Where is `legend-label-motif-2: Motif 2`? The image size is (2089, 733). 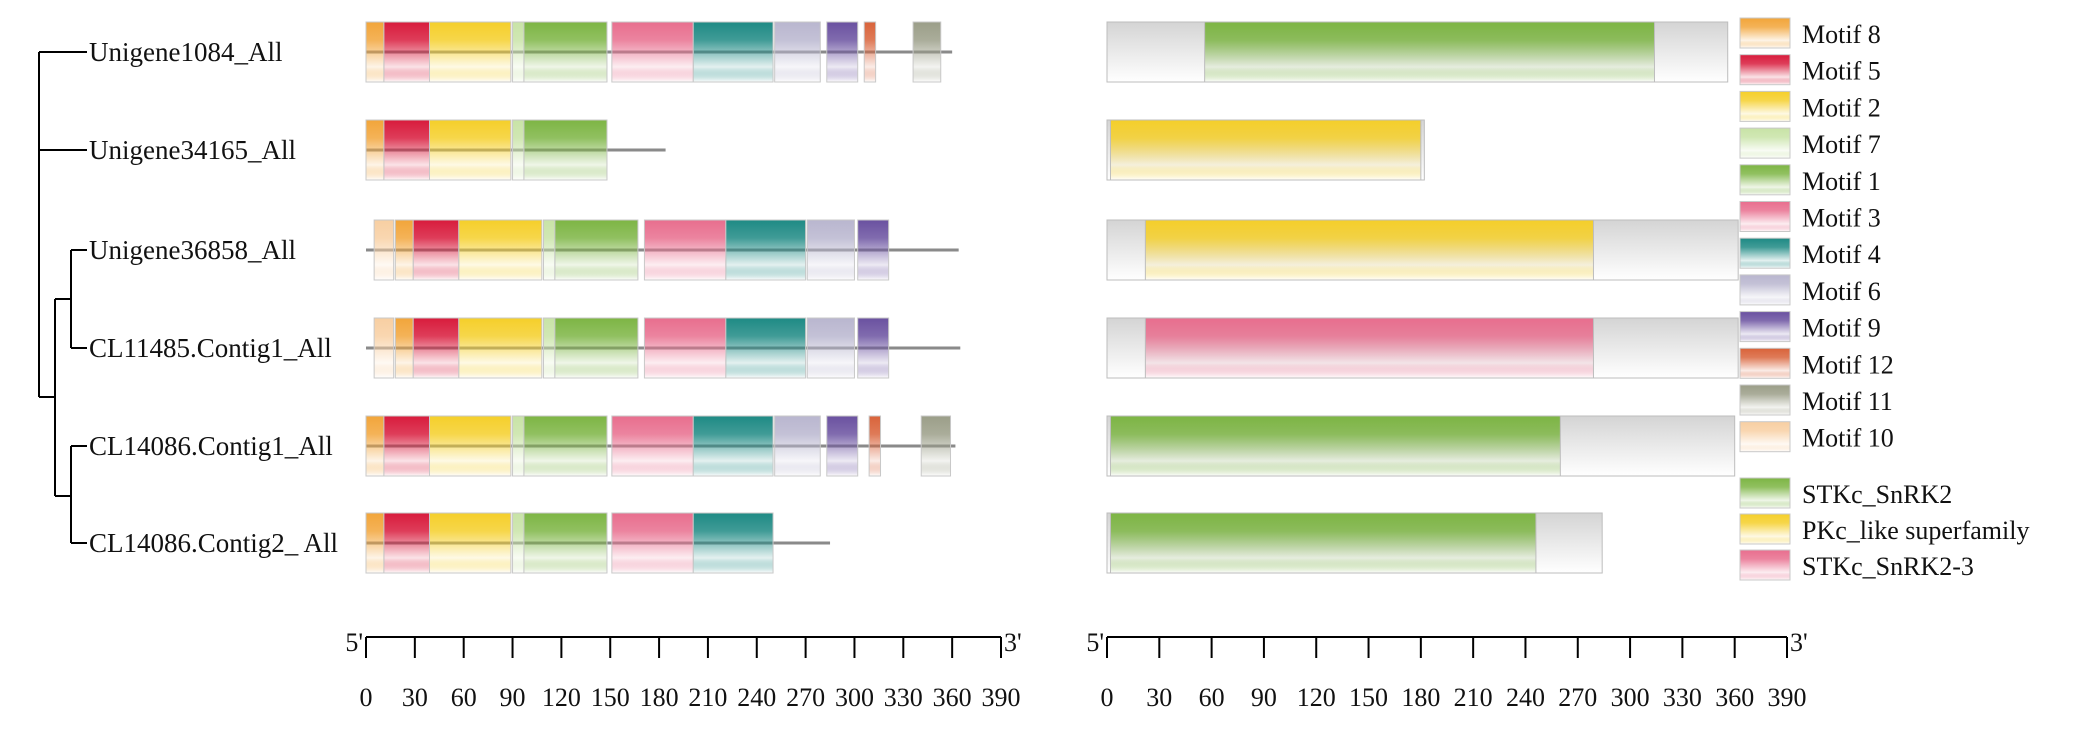
legend-label-motif-2: Motif 2 is located at coordinates (1841, 107).